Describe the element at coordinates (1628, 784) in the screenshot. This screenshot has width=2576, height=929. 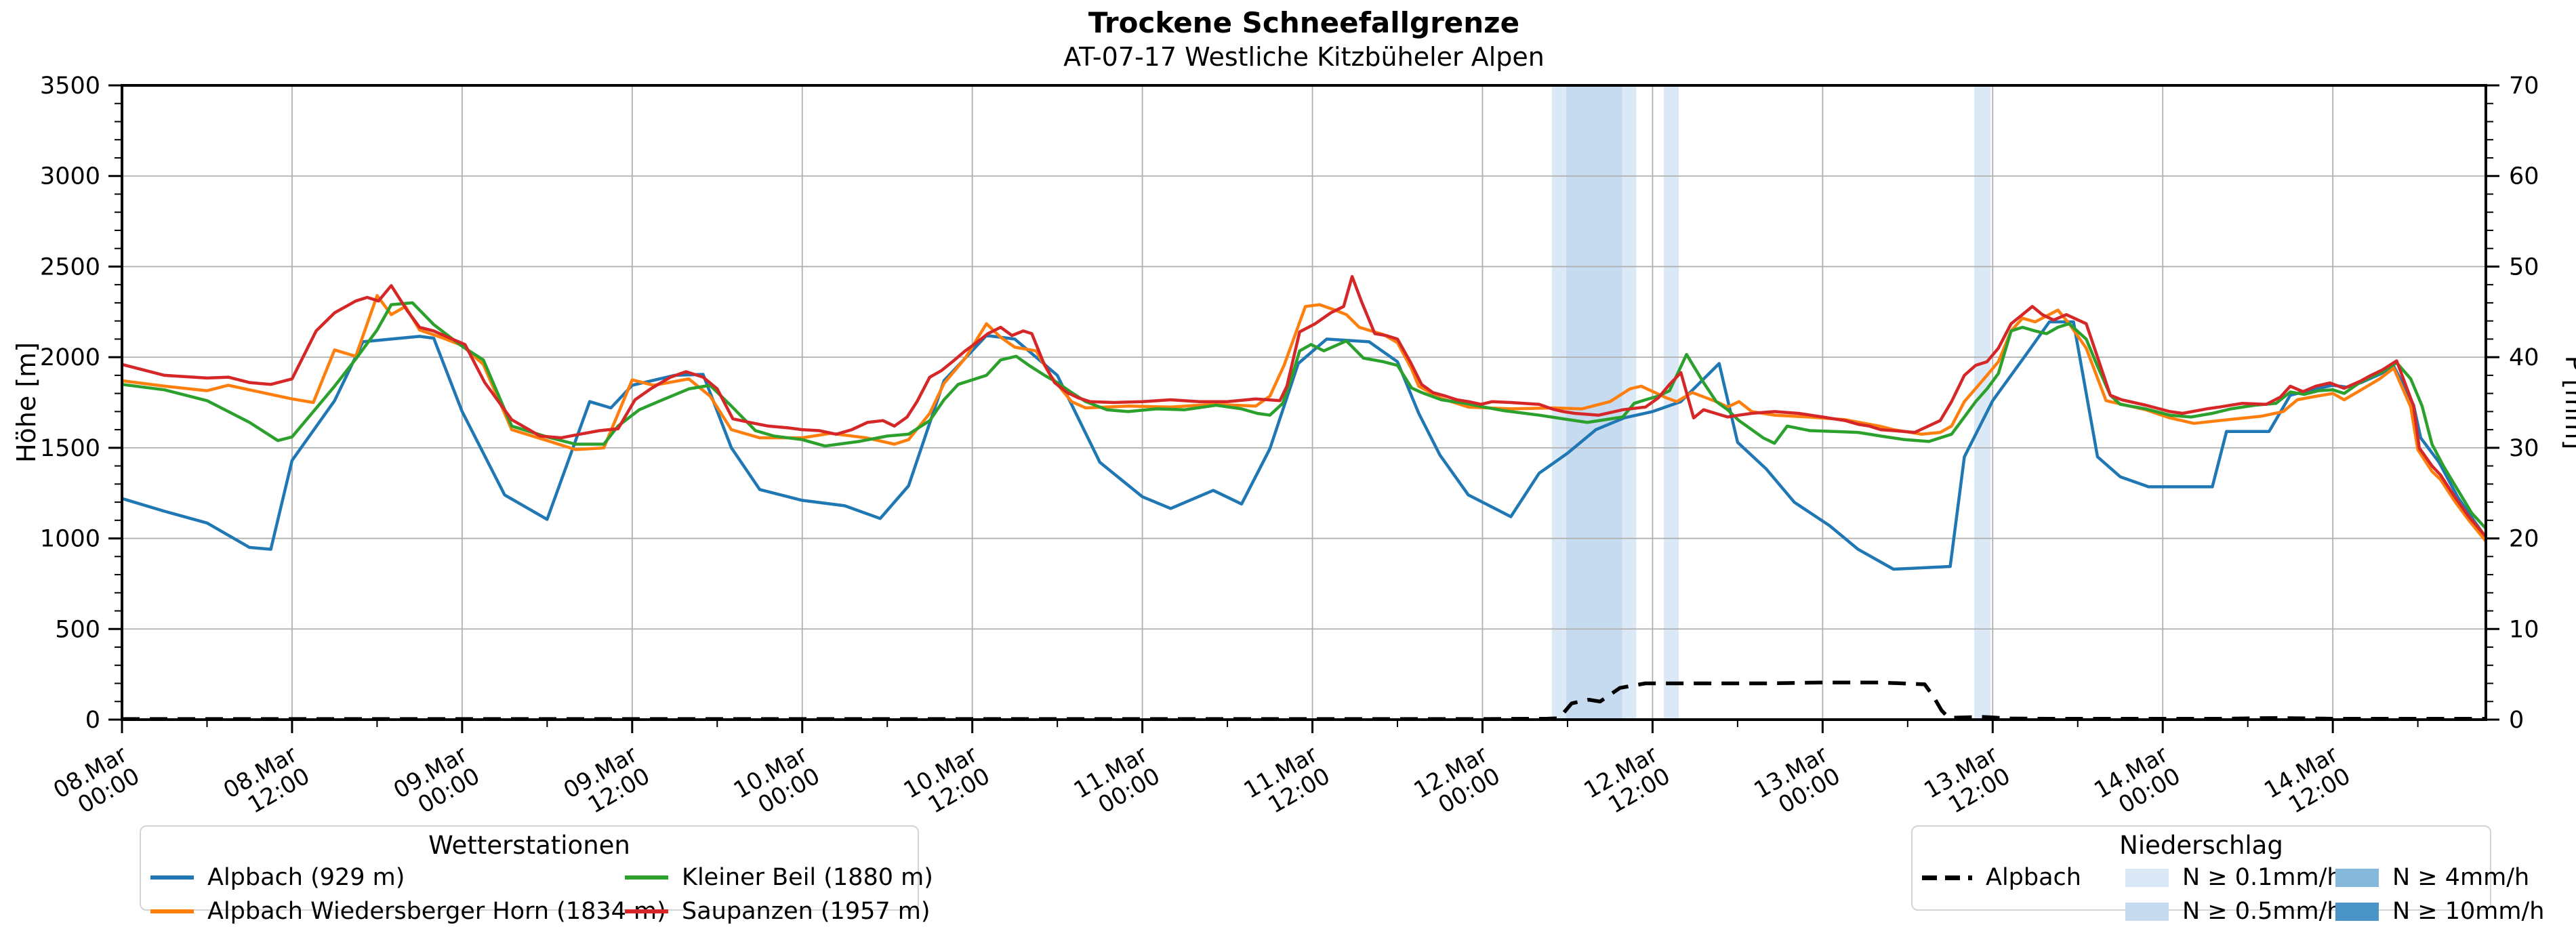
I see `svg-text: 12.Mar12:00` at that location.